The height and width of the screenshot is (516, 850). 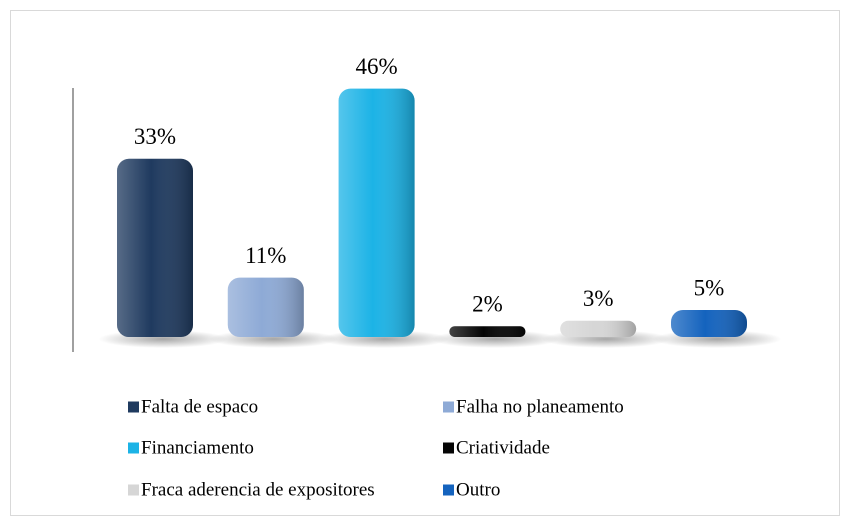 I want to click on legend-label: Financiamento, so click(x=197, y=447).